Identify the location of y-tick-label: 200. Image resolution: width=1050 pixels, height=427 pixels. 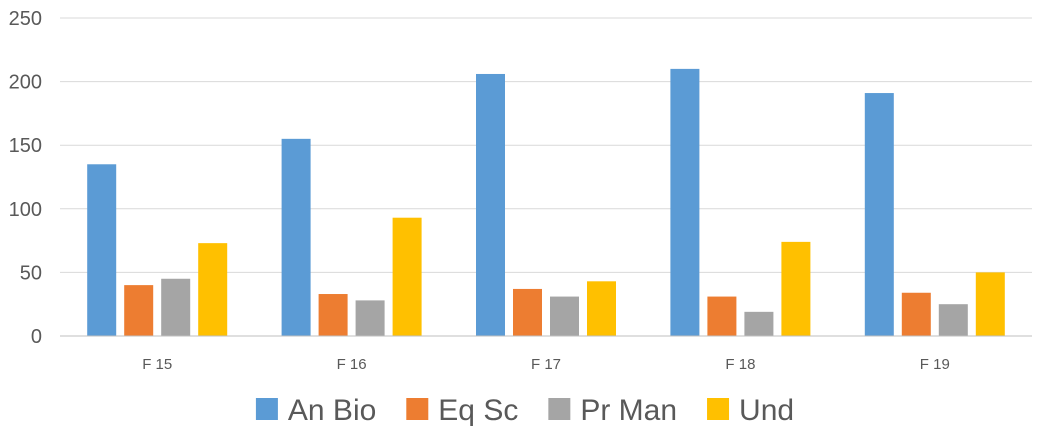
(25, 83).